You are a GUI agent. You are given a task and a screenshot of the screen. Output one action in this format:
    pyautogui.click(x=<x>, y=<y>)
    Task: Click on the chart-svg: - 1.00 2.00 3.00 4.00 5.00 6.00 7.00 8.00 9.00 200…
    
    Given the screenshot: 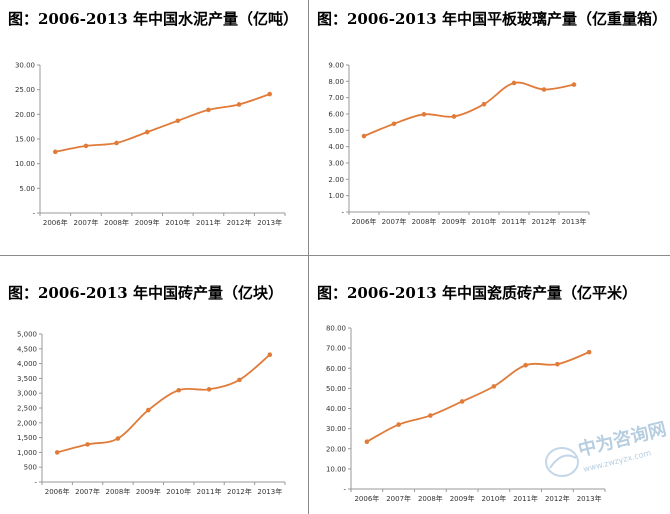 What is the action you would take?
    pyautogui.click(x=459, y=144)
    